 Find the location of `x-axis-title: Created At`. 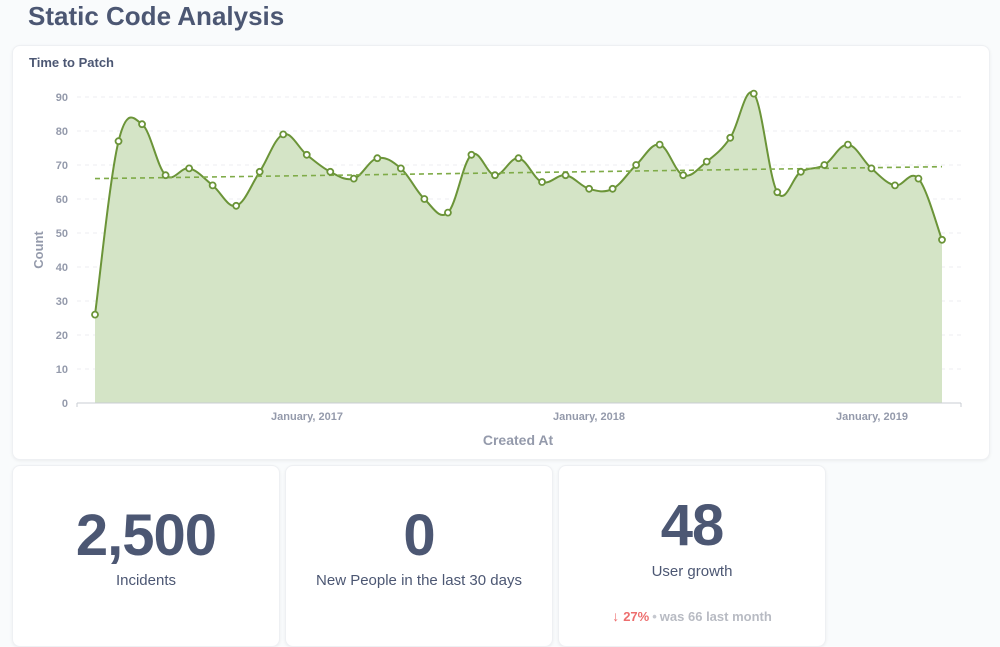

x-axis-title: Created At is located at coordinates (518, 440).